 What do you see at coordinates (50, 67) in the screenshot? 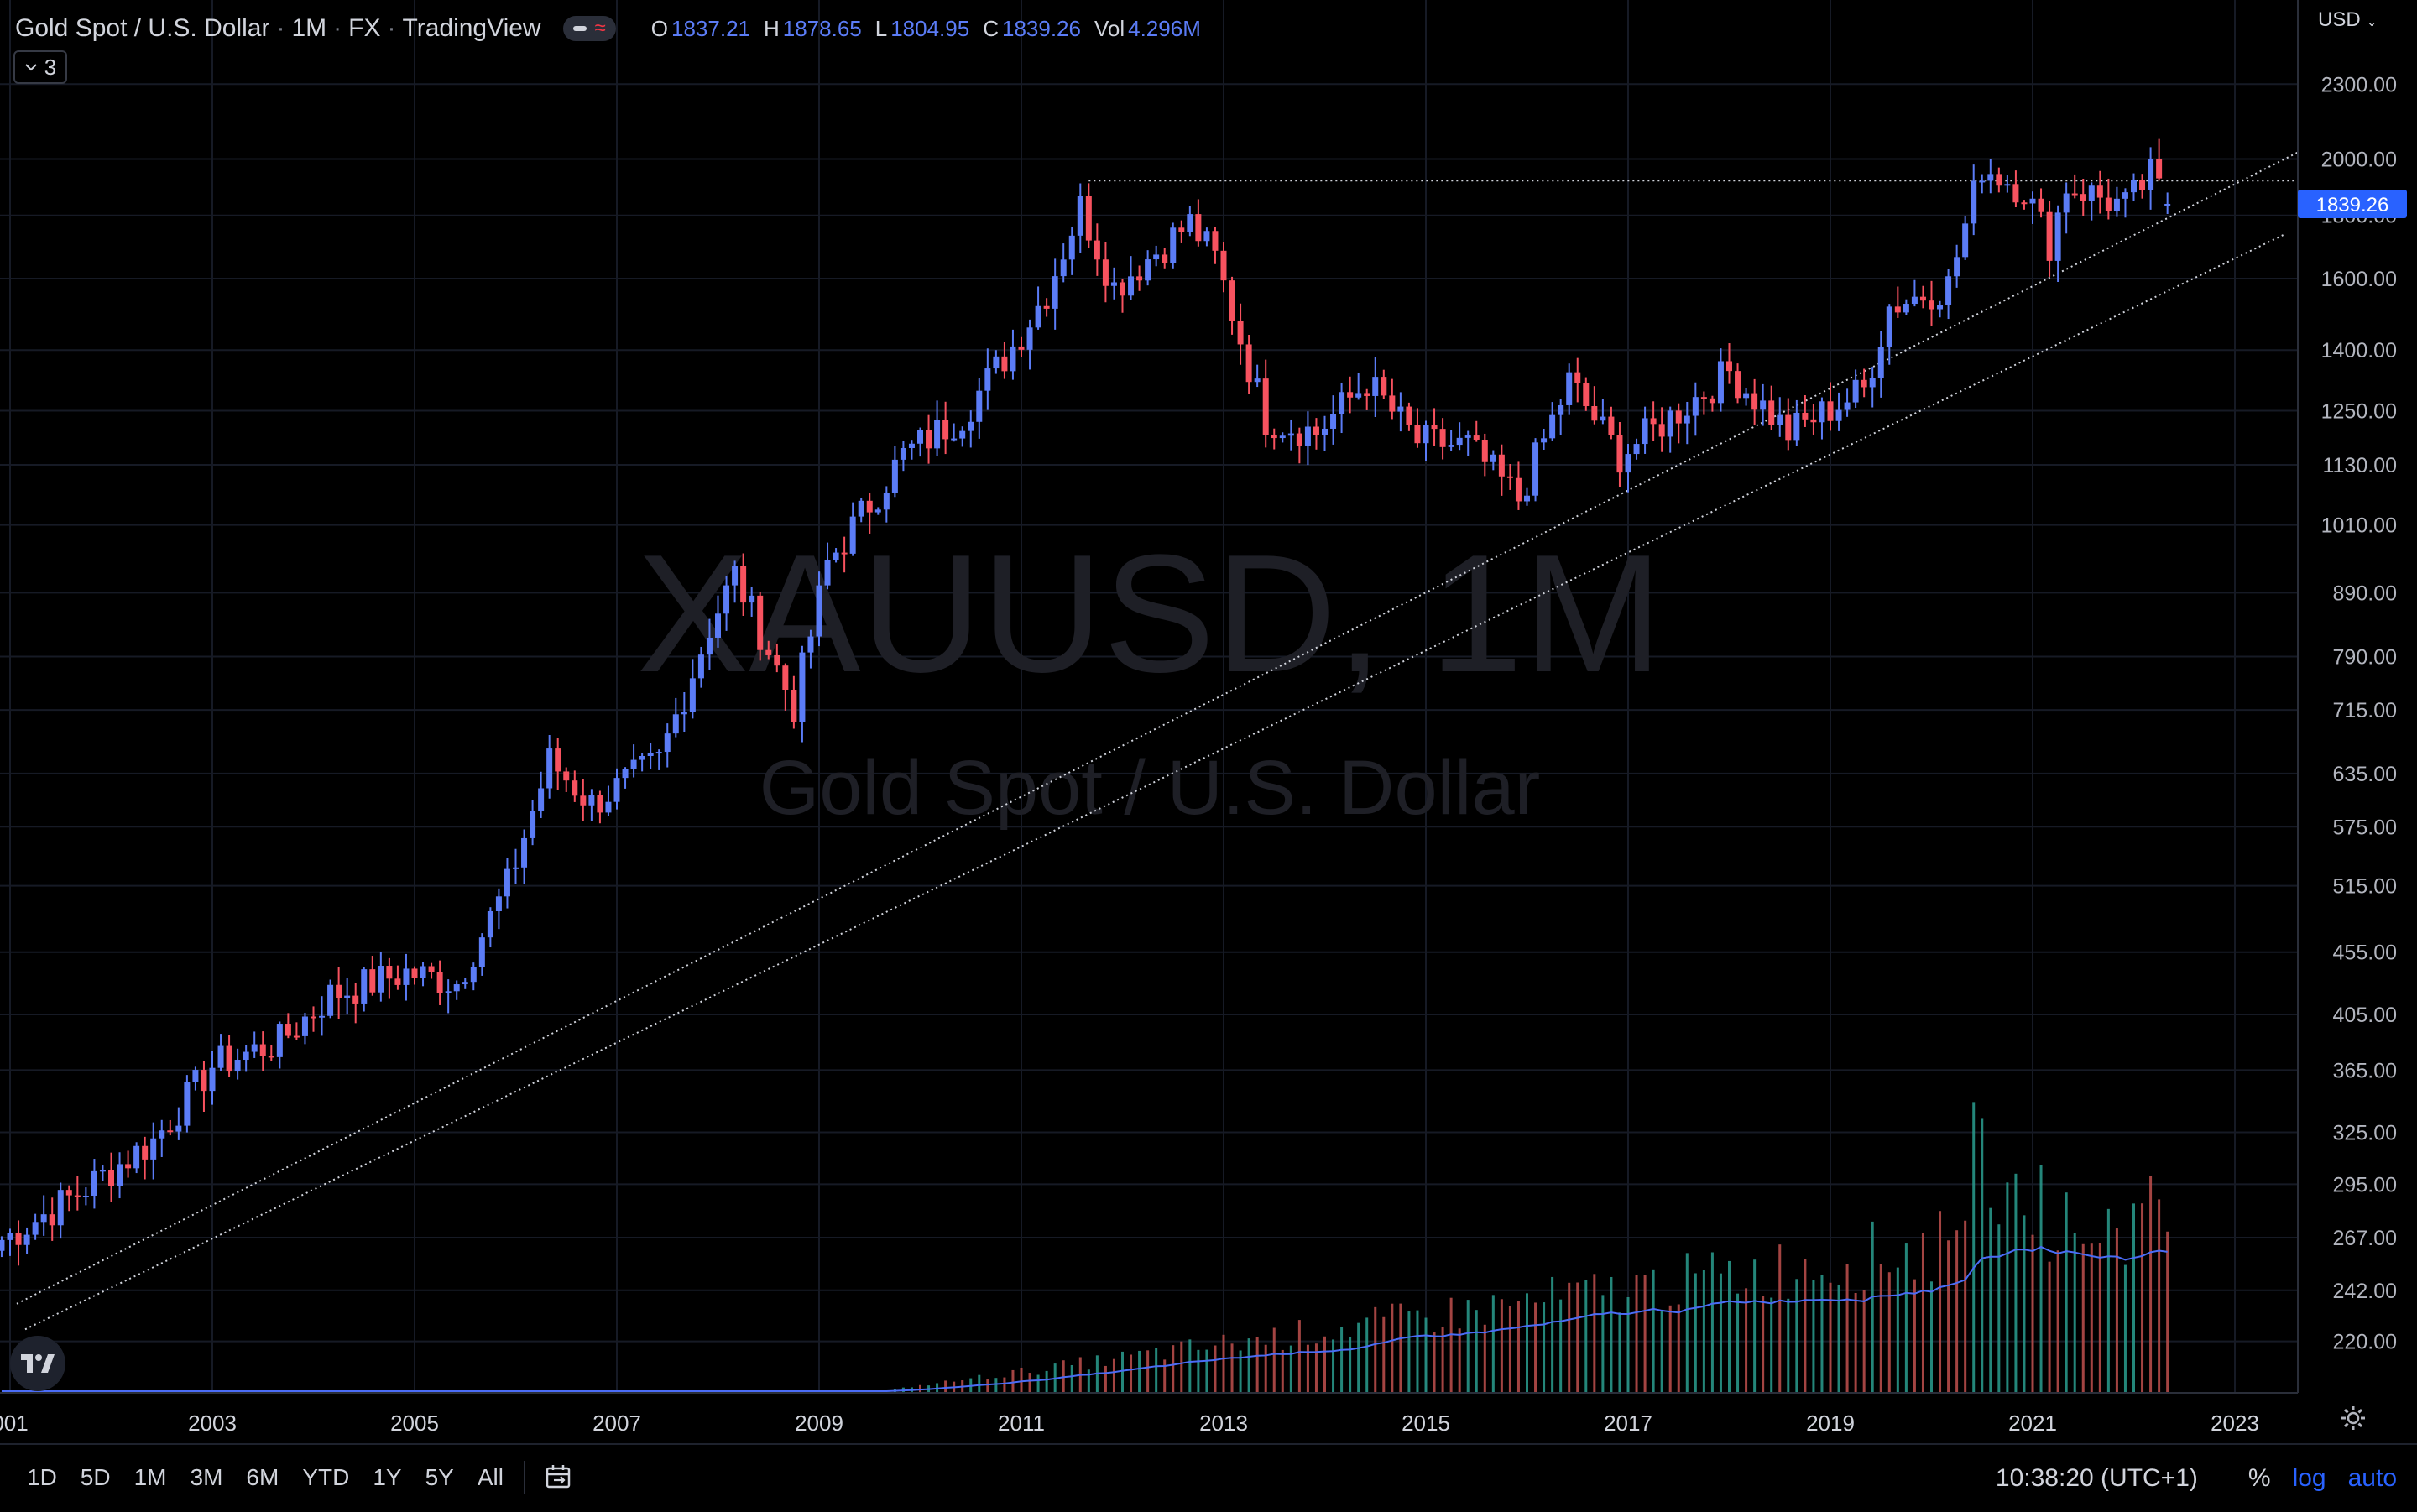
I see `indicator-count: 3` at bounding box center [50, 67].